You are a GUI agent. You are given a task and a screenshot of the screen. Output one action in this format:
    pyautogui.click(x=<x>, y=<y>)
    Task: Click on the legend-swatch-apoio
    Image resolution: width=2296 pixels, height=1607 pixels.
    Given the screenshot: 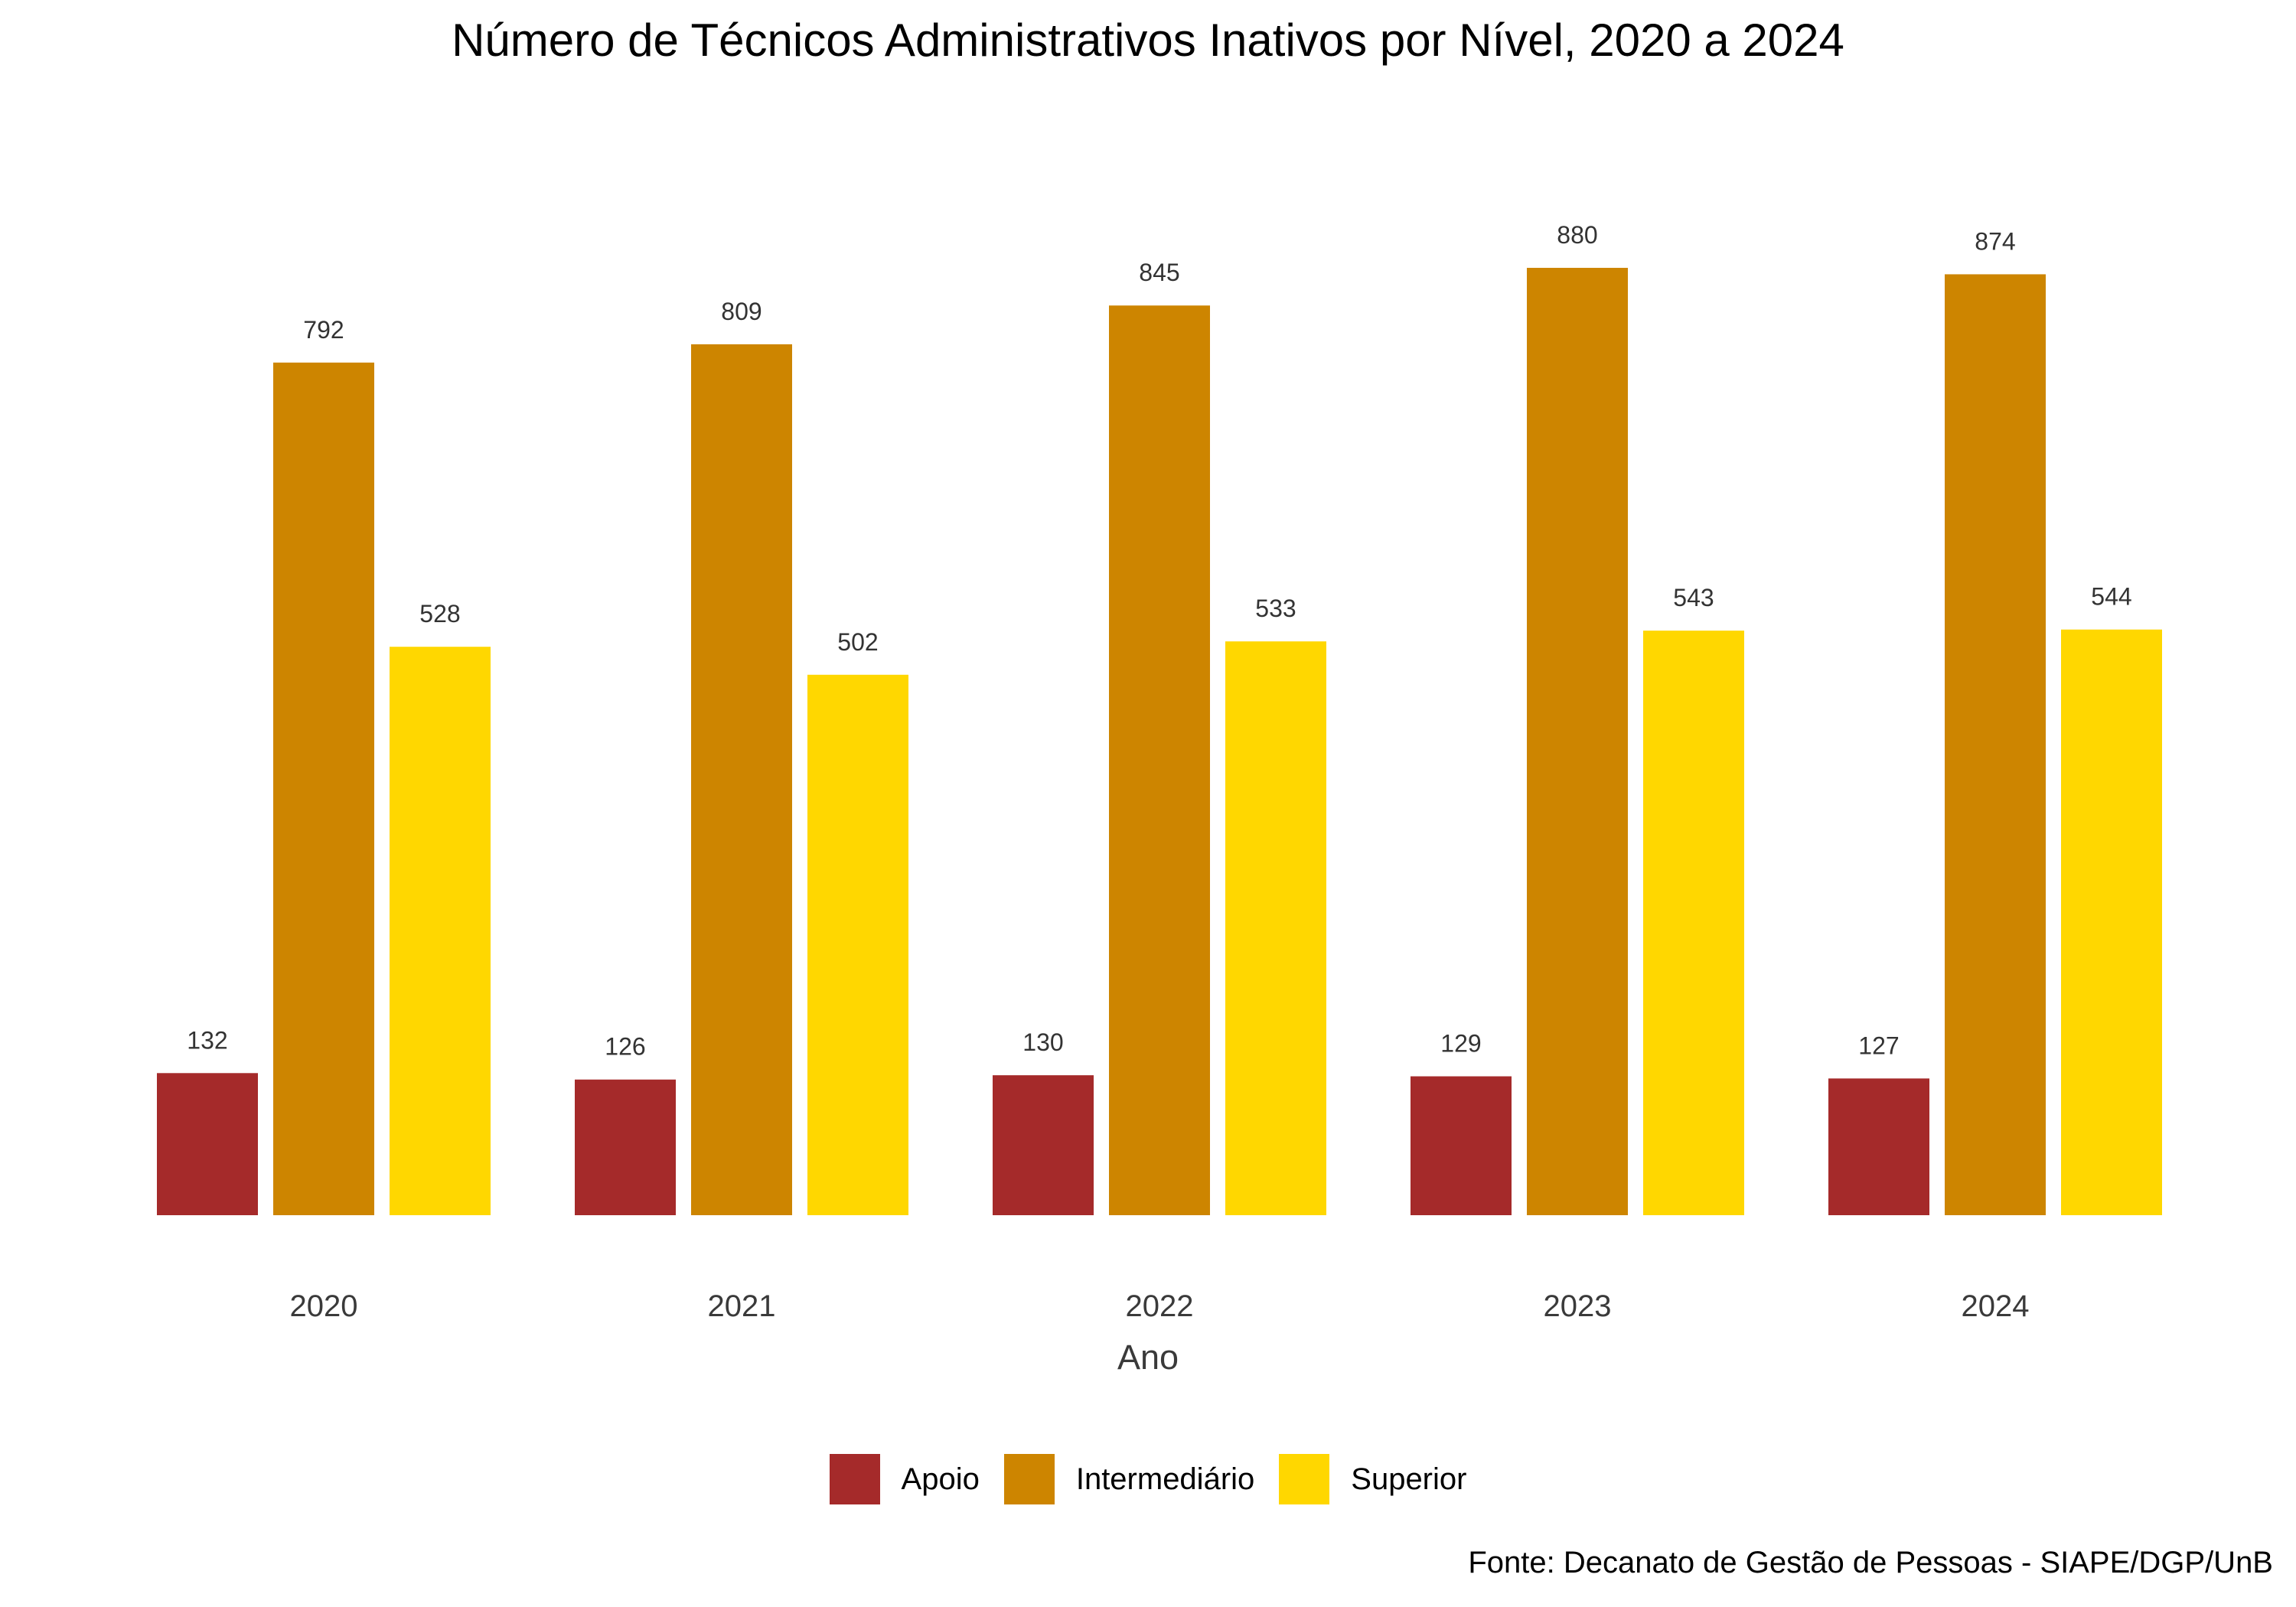 What is the action you would take?
    pyautogui.click(x=854, y=1479)
    